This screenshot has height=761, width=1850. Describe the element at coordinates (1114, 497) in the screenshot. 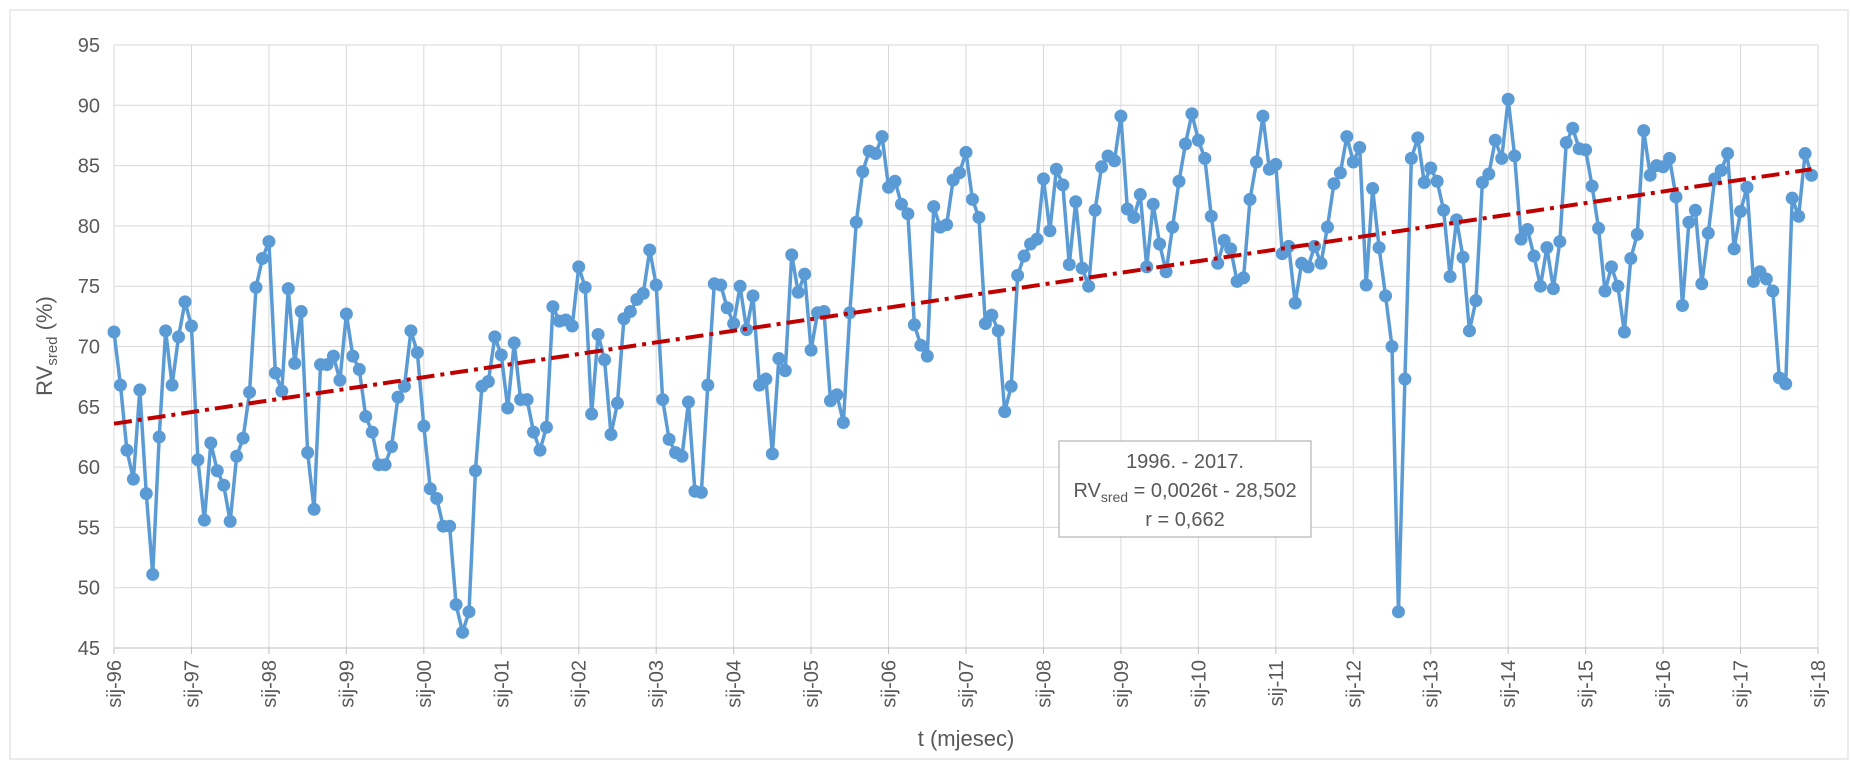

I see `annotation-sub: sred` at that location.